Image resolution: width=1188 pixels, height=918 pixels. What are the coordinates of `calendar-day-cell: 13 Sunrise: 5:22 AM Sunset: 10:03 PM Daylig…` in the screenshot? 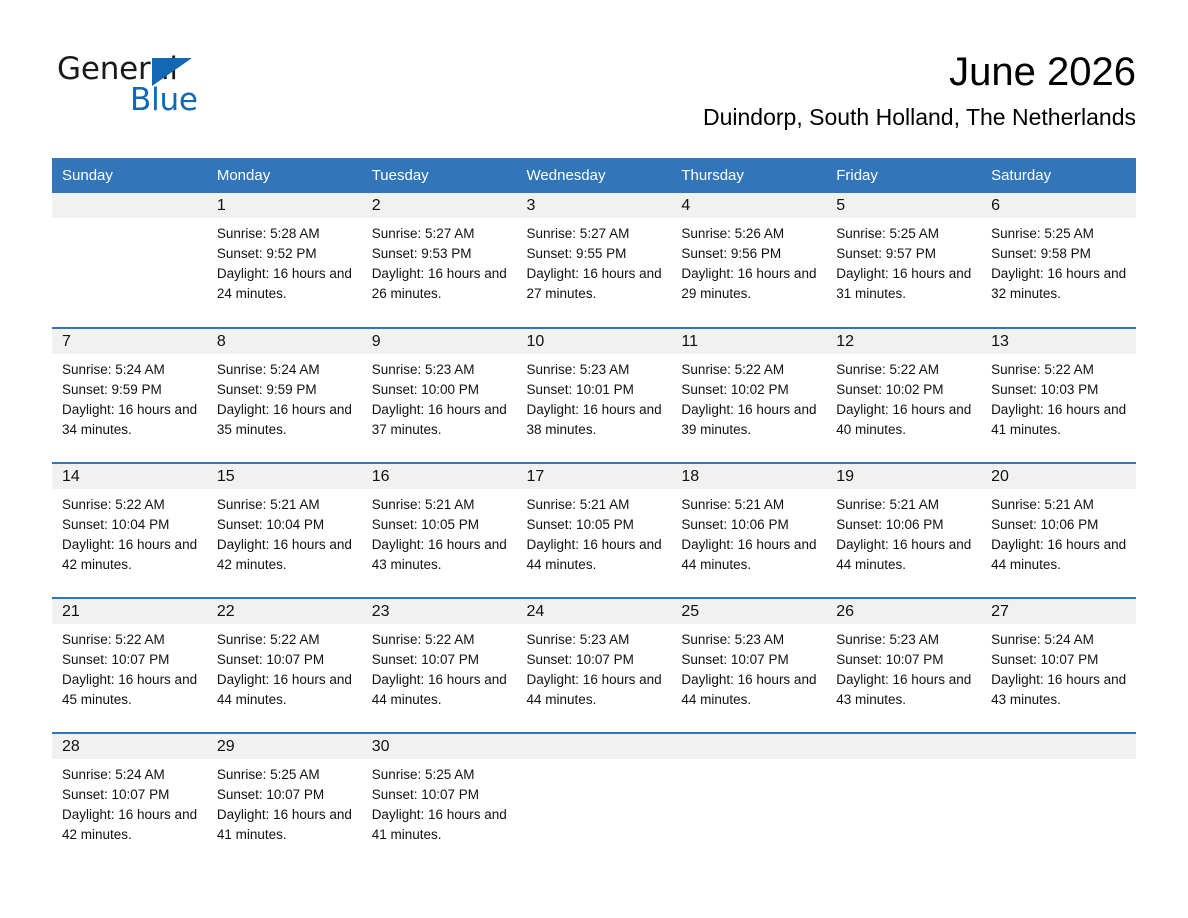 It's located at (1058, 395).